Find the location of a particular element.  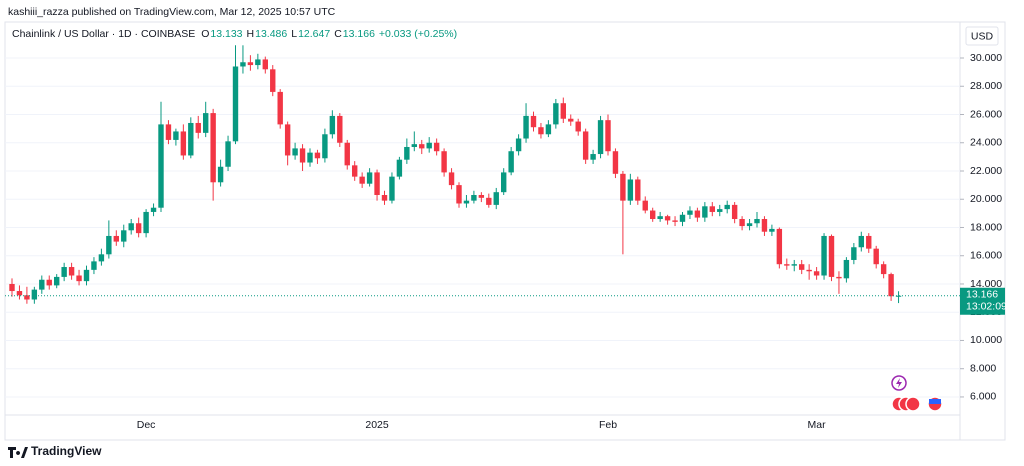

y-tick-label: 14.000 is located at coordinates (986, 284).